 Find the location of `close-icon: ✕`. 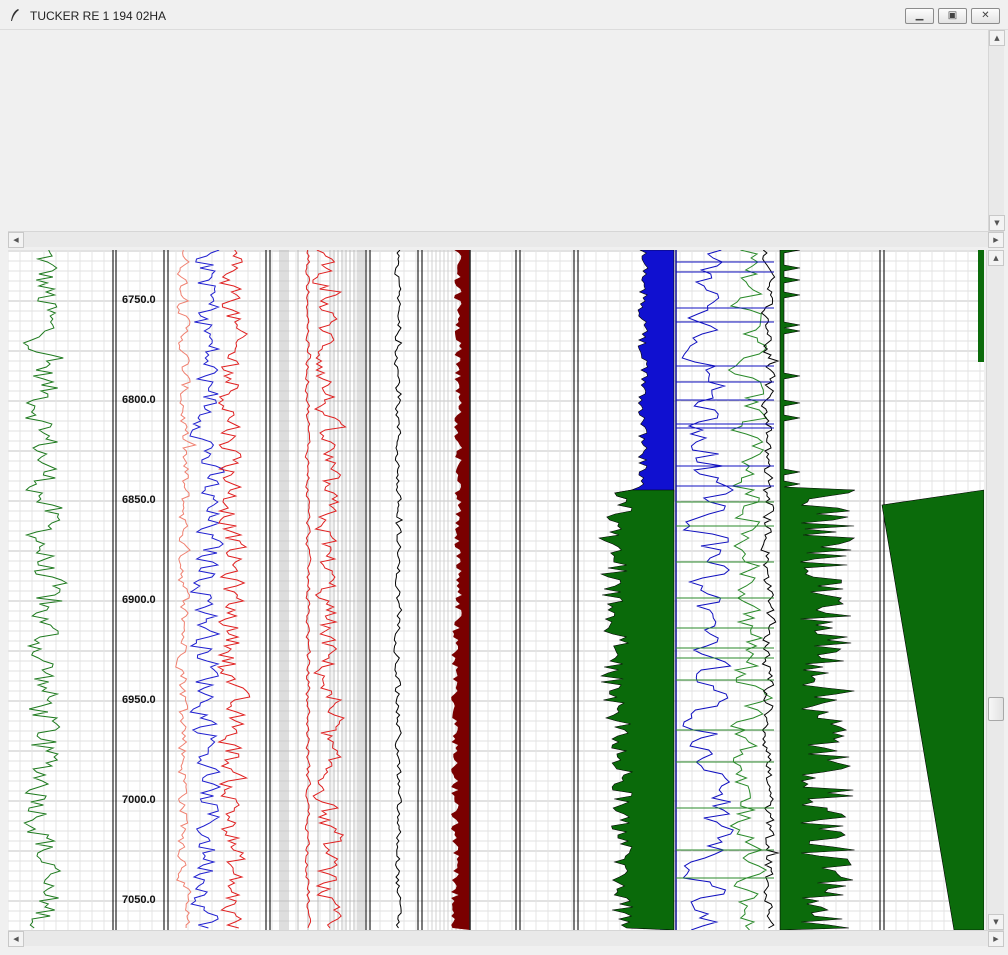

close-icon: ✕ is located at coordinates (985, 15).